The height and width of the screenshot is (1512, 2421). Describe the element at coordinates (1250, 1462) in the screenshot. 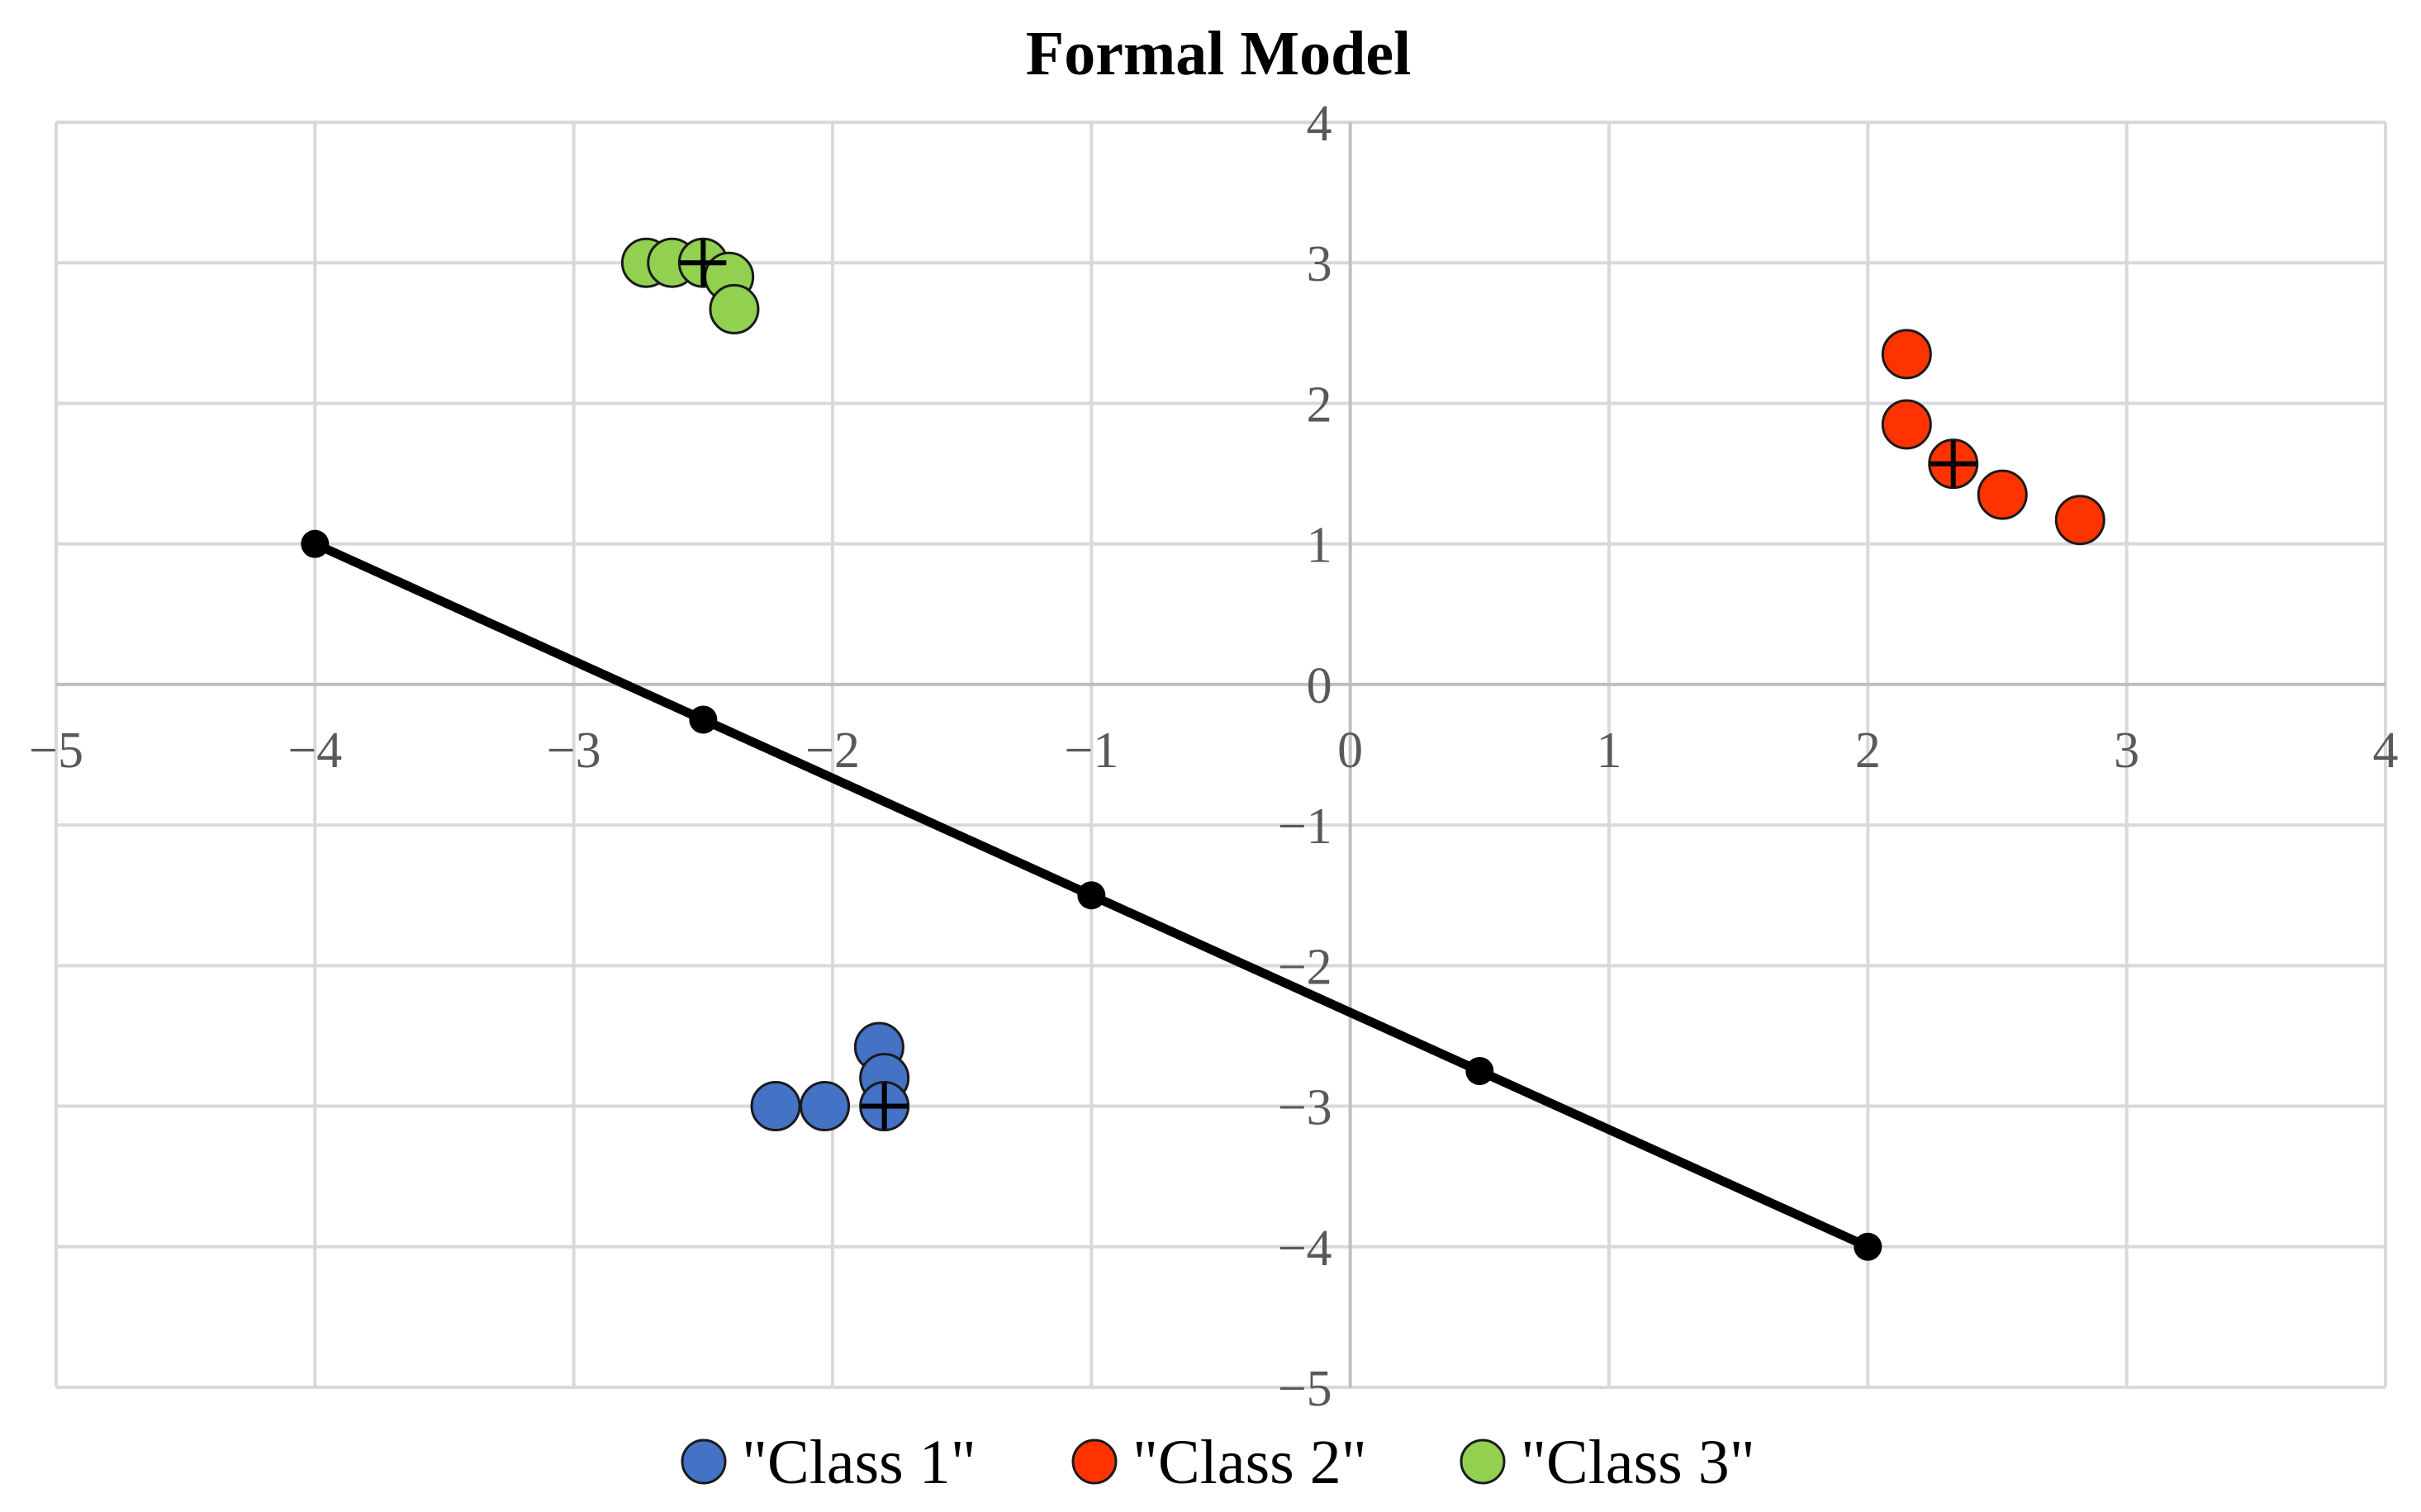

I see `legend-label-class-2: "Class 2"` at that location.